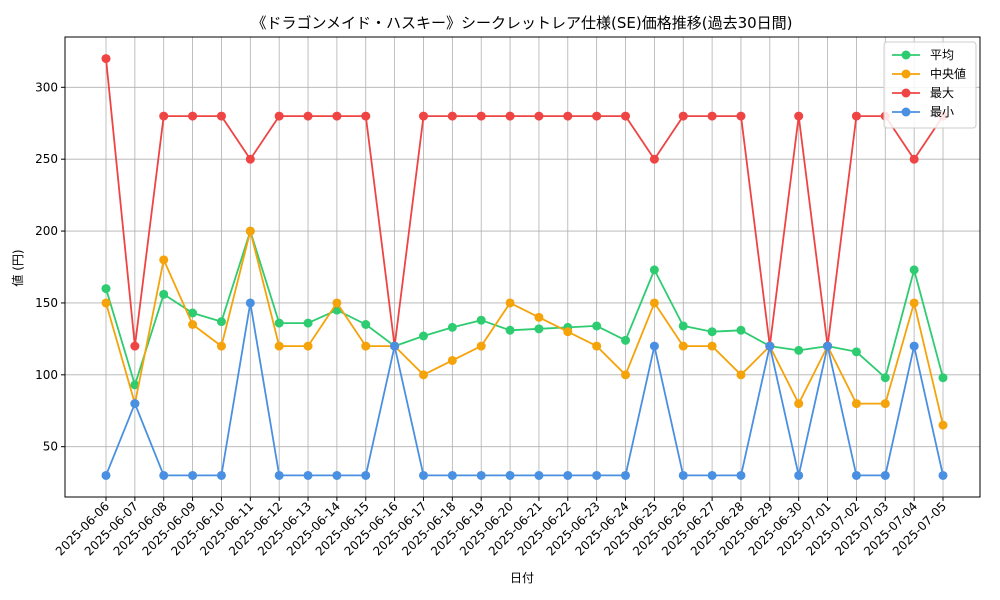 The height and width of the screenshot is (600, 1000). I want to click on y-tick-label: 300, so click(46, 87).